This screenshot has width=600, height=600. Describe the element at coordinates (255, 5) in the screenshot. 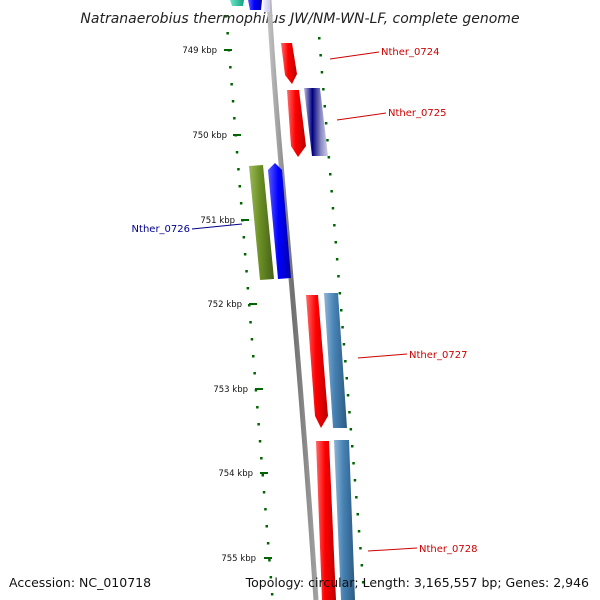

I see `gene-partial-blue` at that location.